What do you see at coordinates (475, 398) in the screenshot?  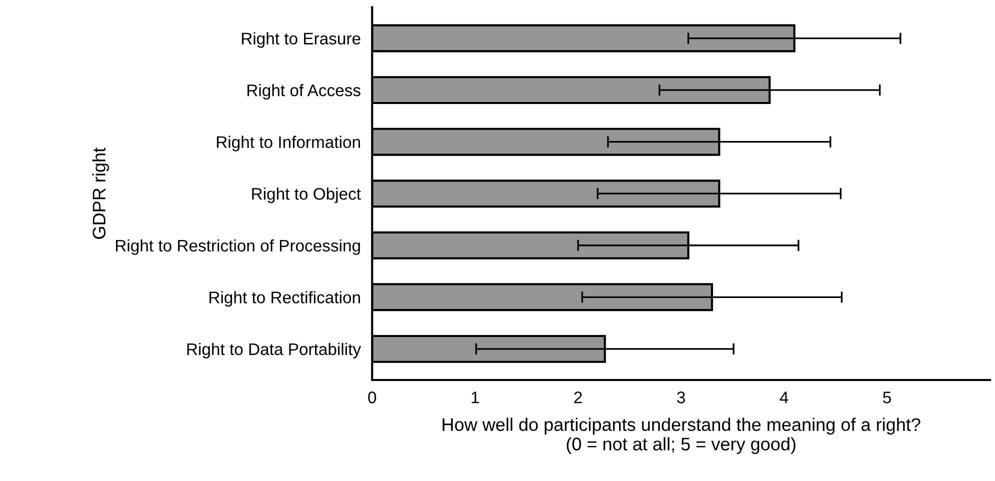 I see `x-tick-label: 1` at bounding box center [475, 398].